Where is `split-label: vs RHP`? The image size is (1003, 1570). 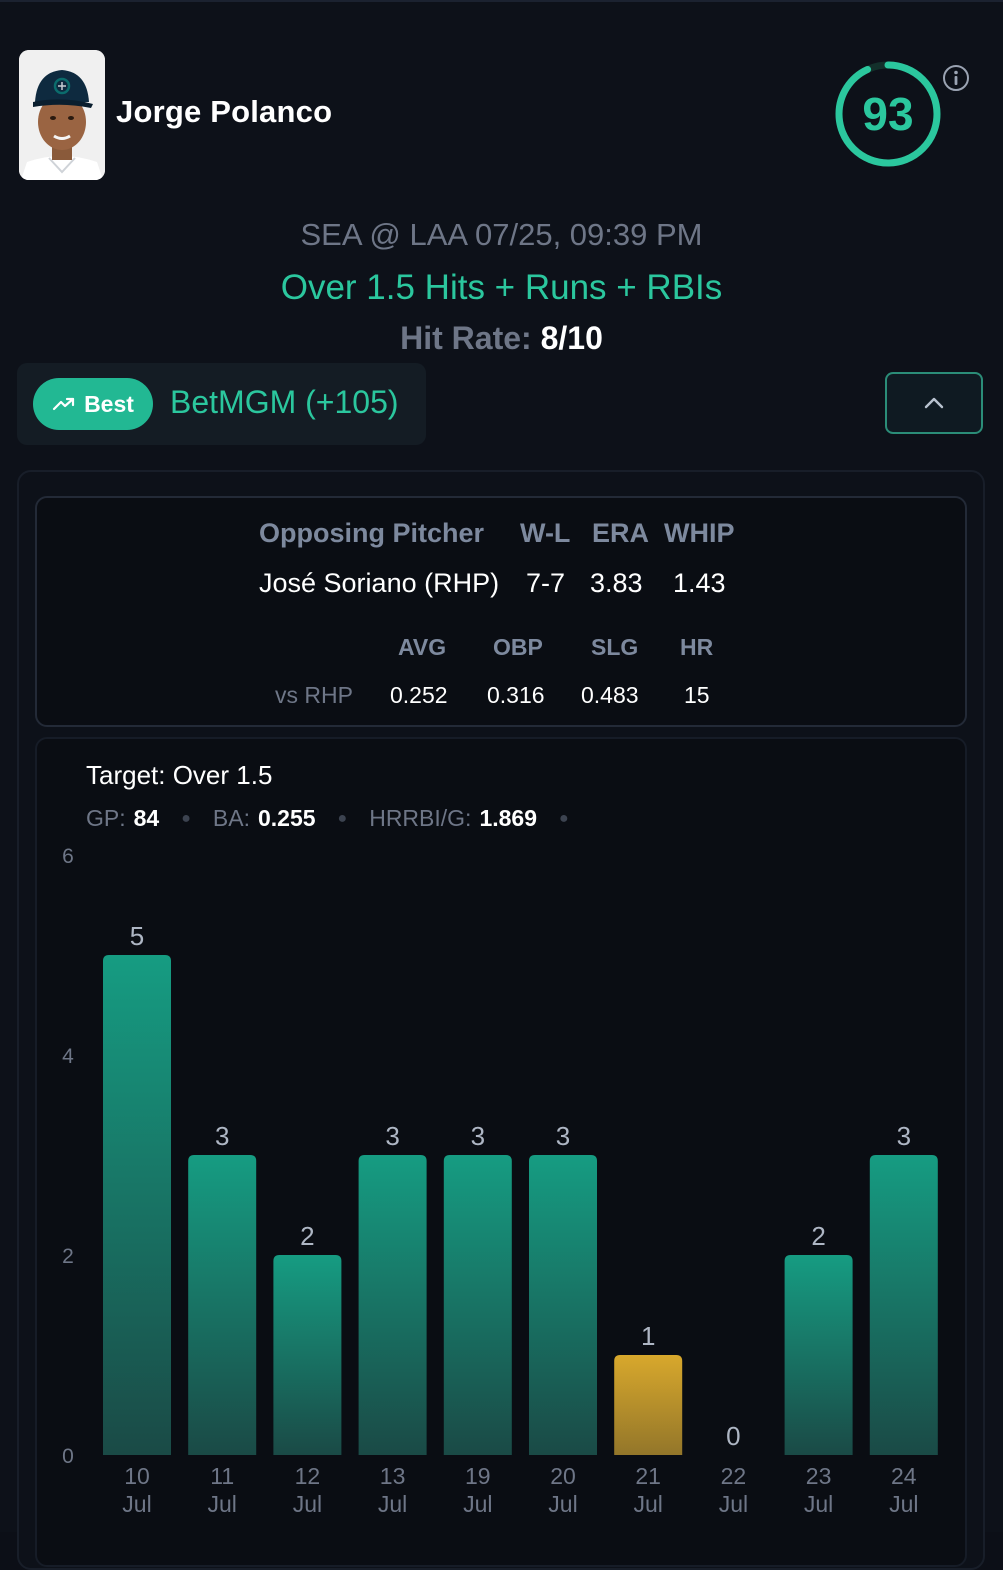 split-label: vs RHP is located at coordinates (314, 695).